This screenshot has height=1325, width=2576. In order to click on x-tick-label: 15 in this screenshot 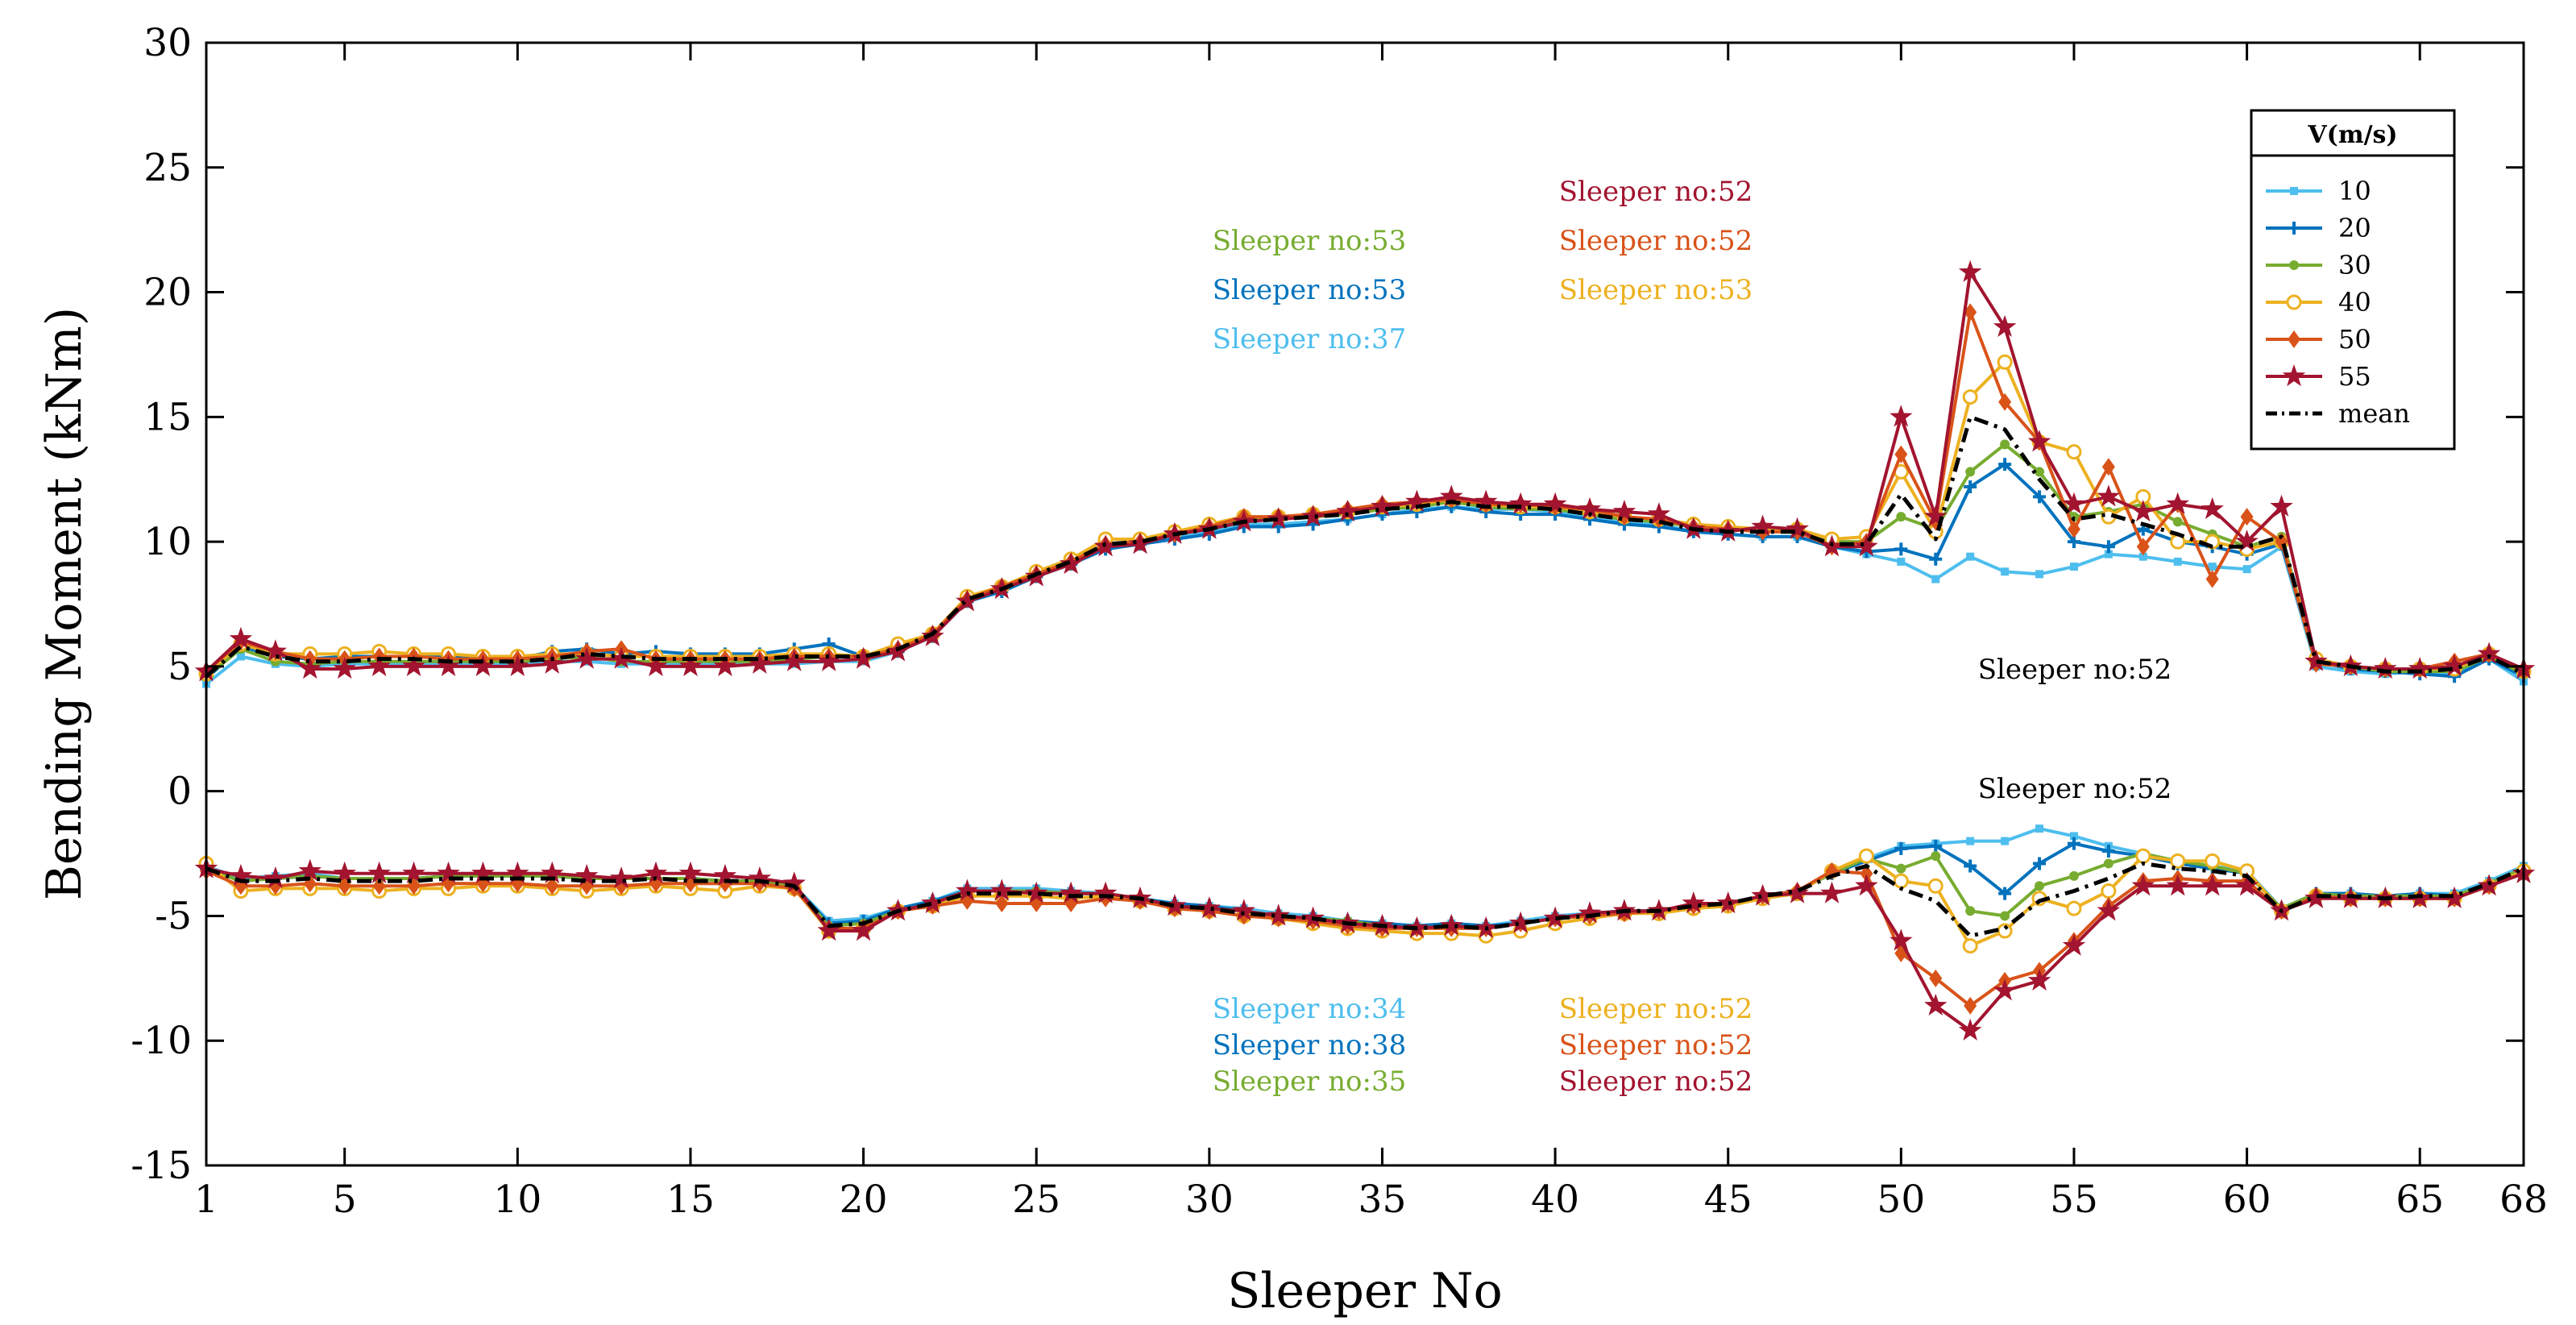, I will do `click(690, 1200)`.